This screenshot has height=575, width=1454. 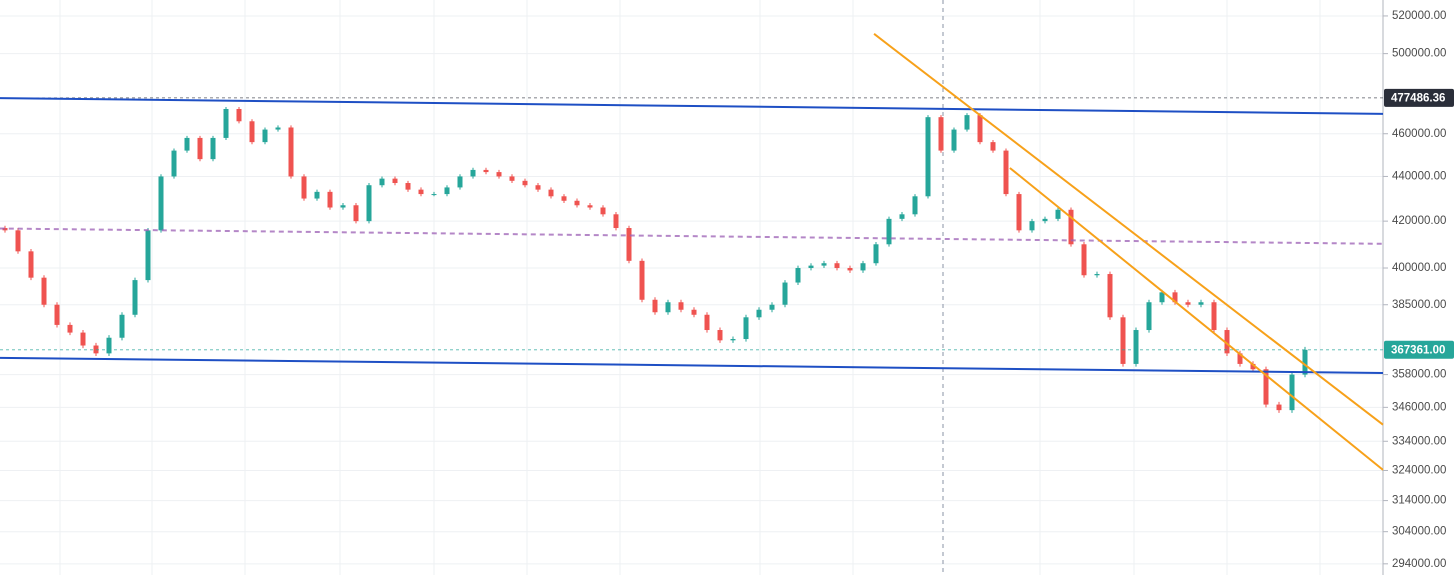 I want to click on y-tick-label: 314000.00, so click(x=1419, y=501).